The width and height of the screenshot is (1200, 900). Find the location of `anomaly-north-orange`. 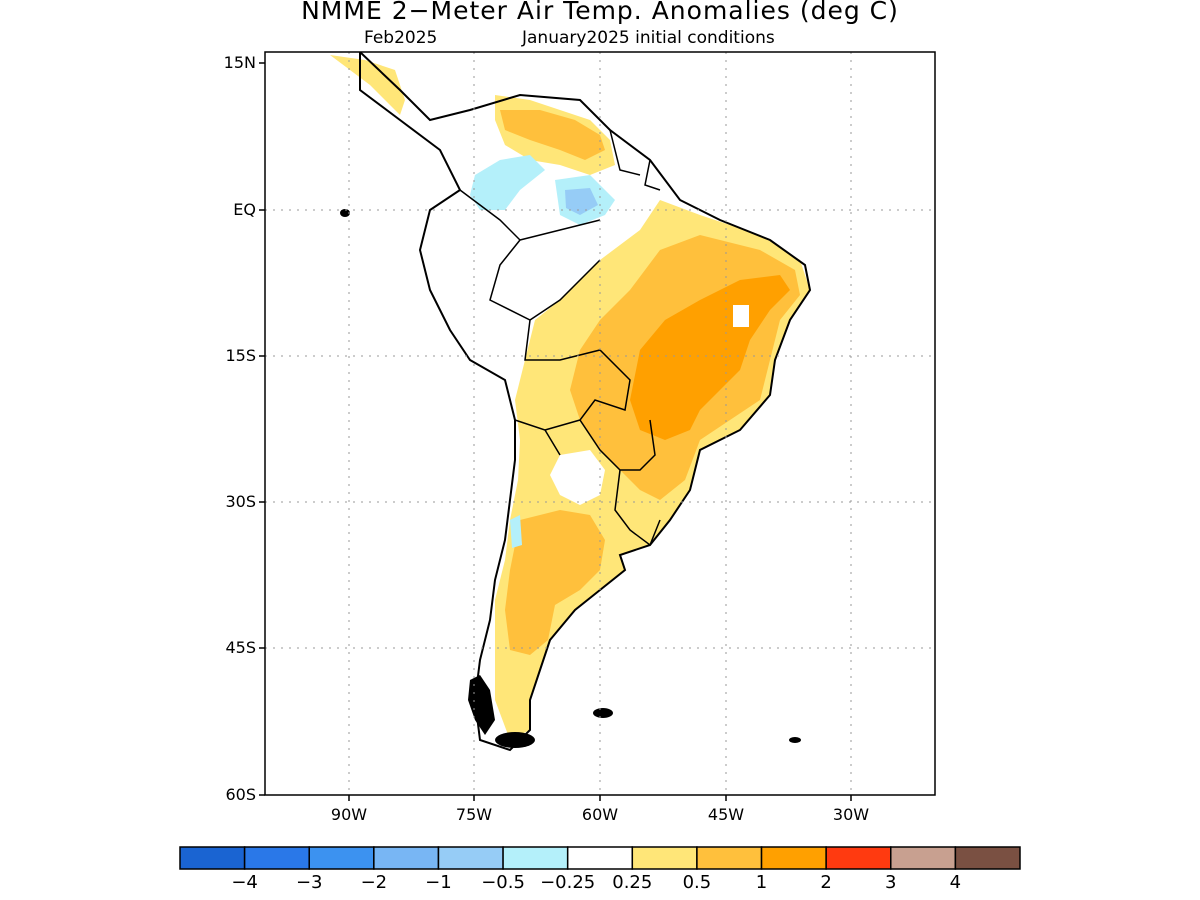

anomaly-north-orange is located at coordinates (552, 135).